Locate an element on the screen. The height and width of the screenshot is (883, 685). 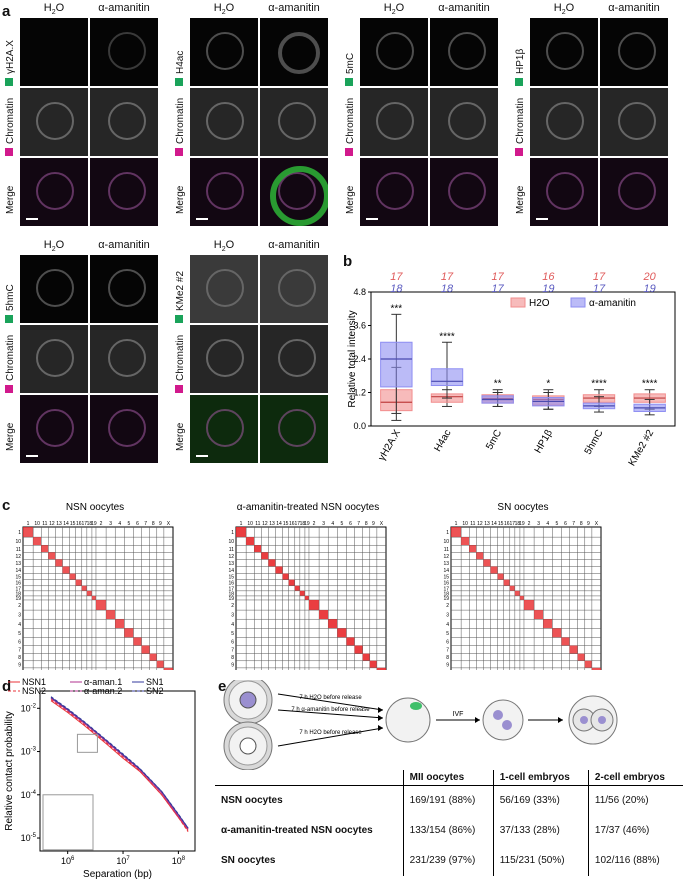
chromosome-label-y: 8 is located at coordinates (447, 658).